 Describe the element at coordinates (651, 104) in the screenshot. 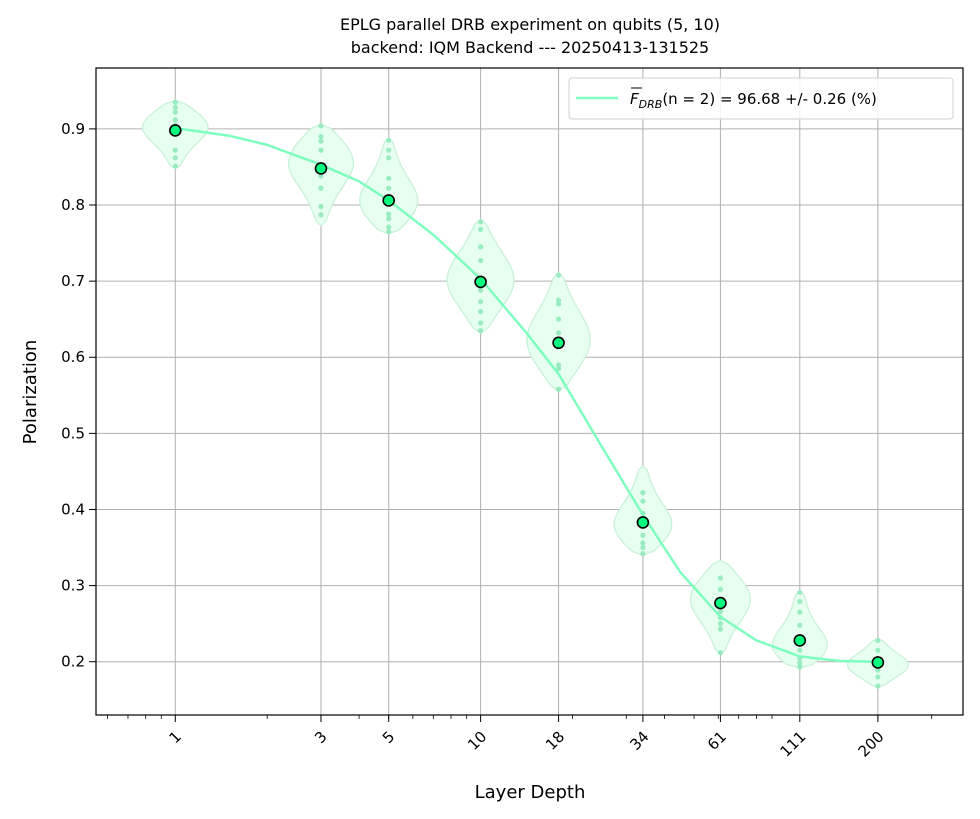

I see `legend-label-subscript: DRB` at that location.